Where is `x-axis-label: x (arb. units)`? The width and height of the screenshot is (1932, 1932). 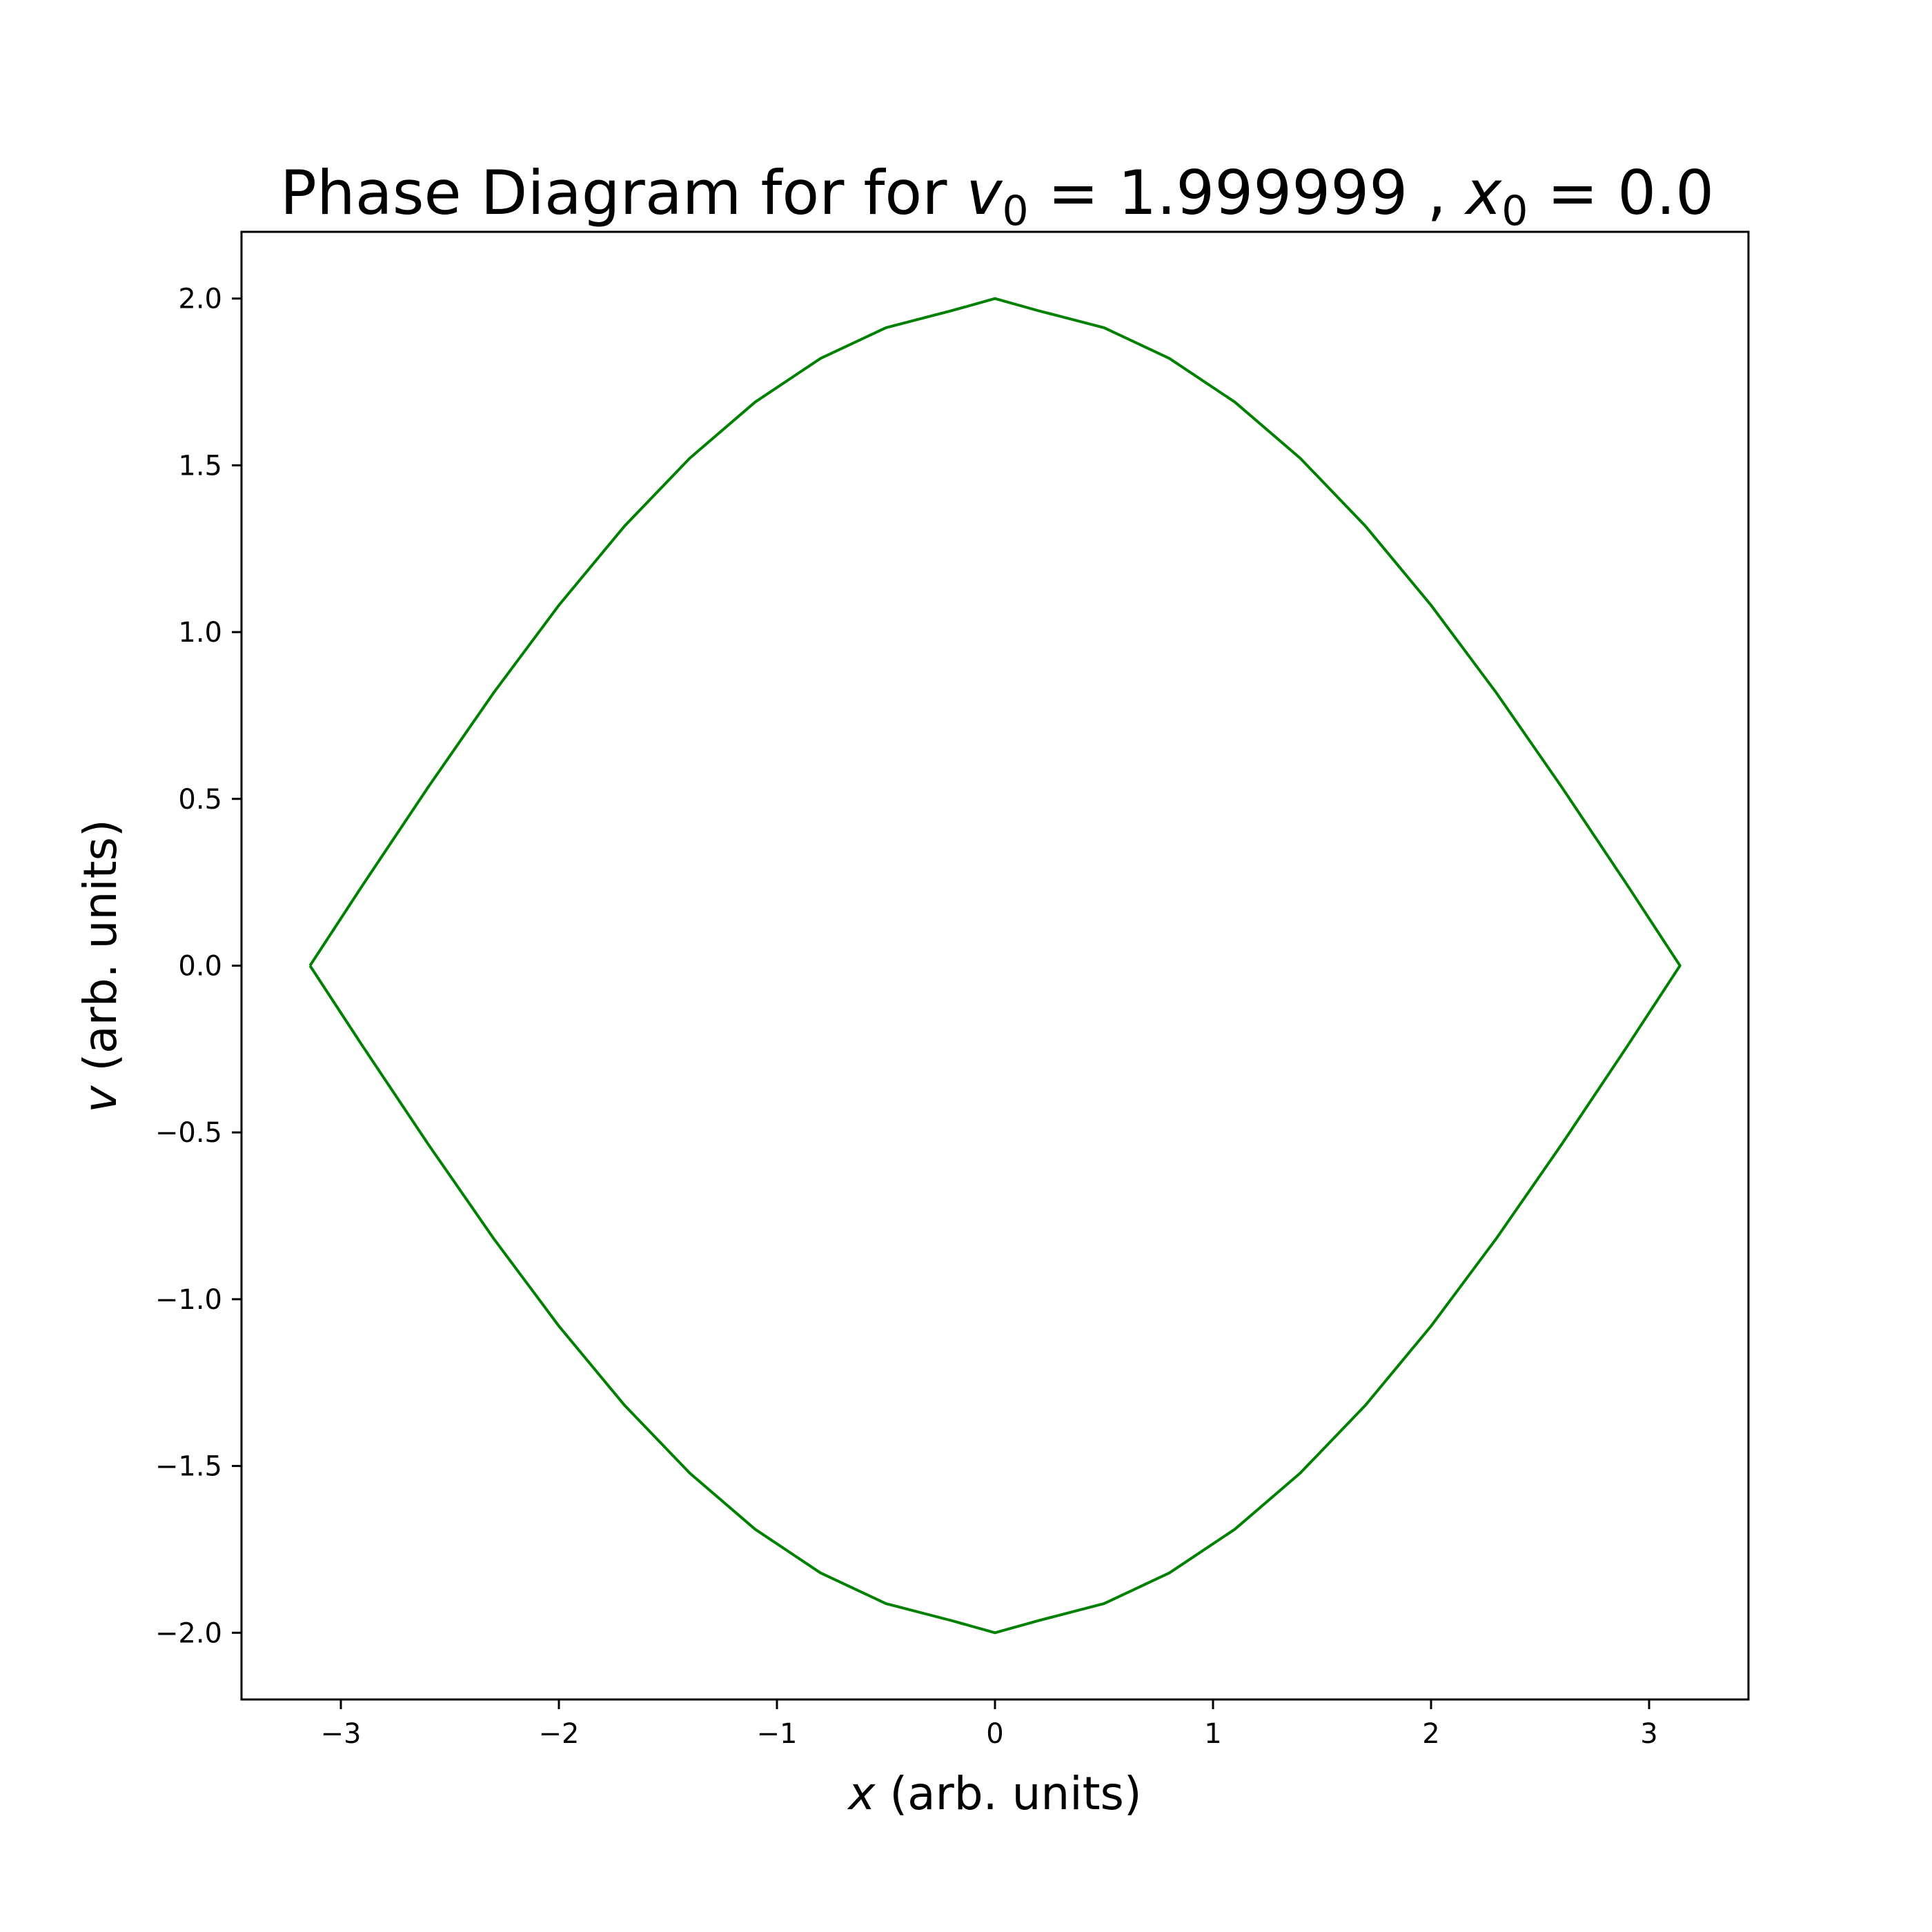
x-axis-label: x (arb. units) is located at coordinates (994, 1793).